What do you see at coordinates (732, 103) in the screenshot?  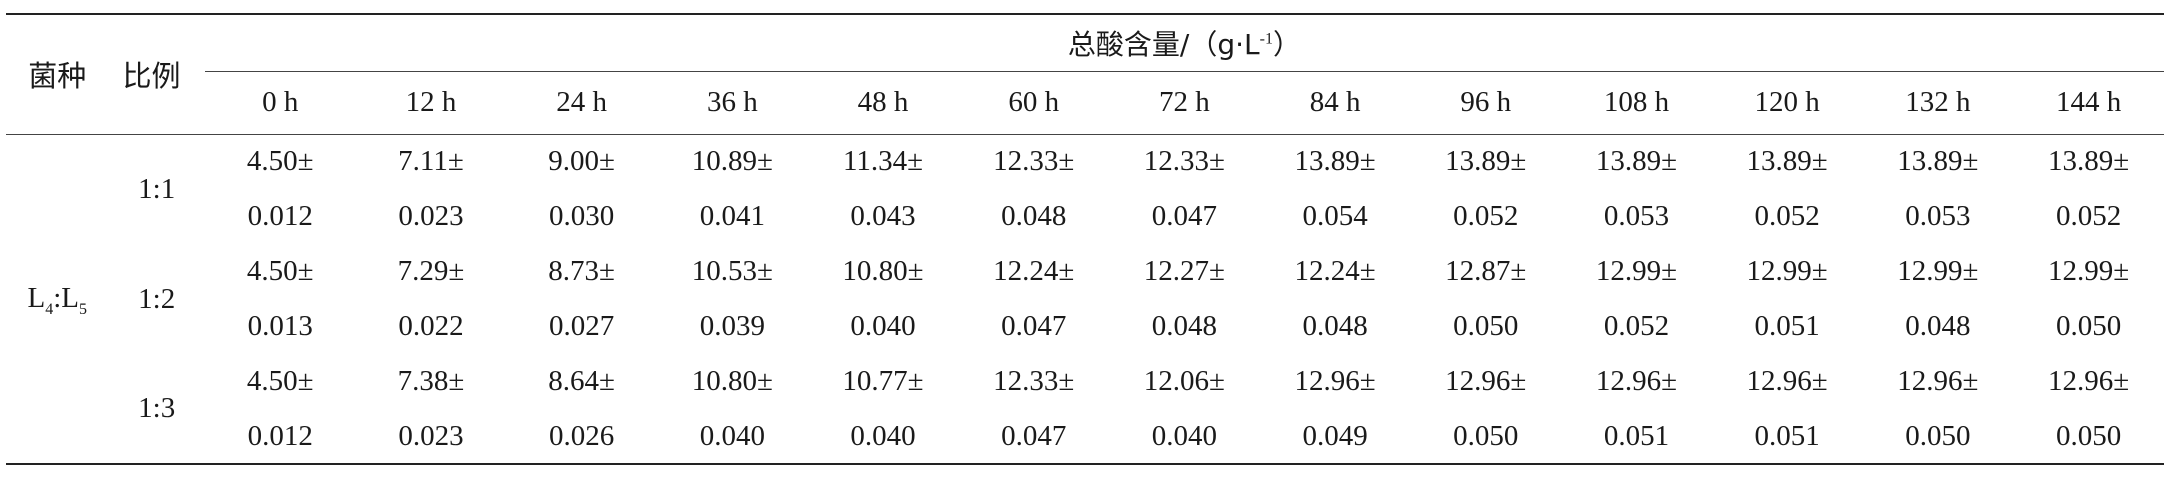 I see `time-header: 36 h` at bounding box center [732, 103].